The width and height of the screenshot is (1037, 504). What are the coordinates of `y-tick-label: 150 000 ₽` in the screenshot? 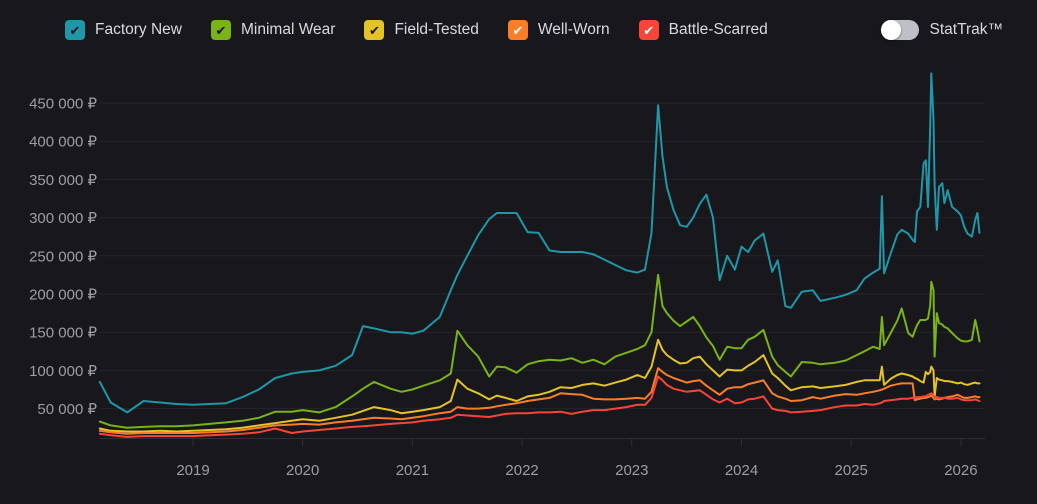 It's located at (63, 333).